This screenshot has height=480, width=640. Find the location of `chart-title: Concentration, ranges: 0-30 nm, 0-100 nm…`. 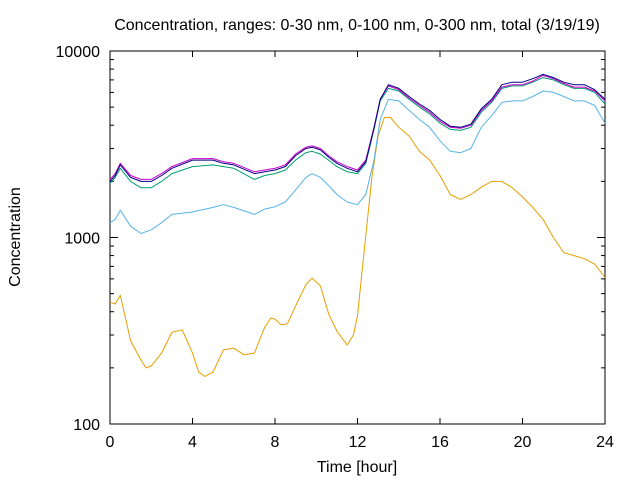

chart-title: Concentration, ranges: 0-30 nm, 0-100 nm… is located at coordinates (357, 25).